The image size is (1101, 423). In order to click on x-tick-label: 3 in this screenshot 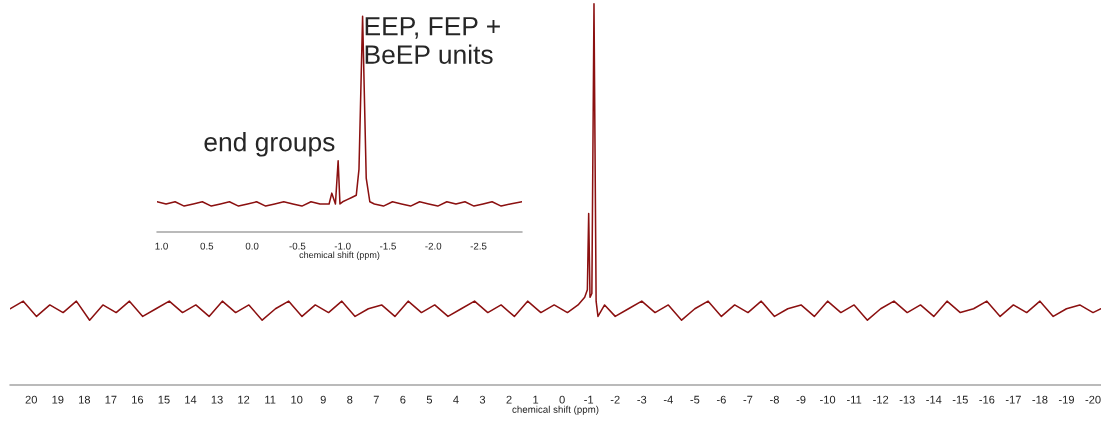, I will do `click(482, 399)`.